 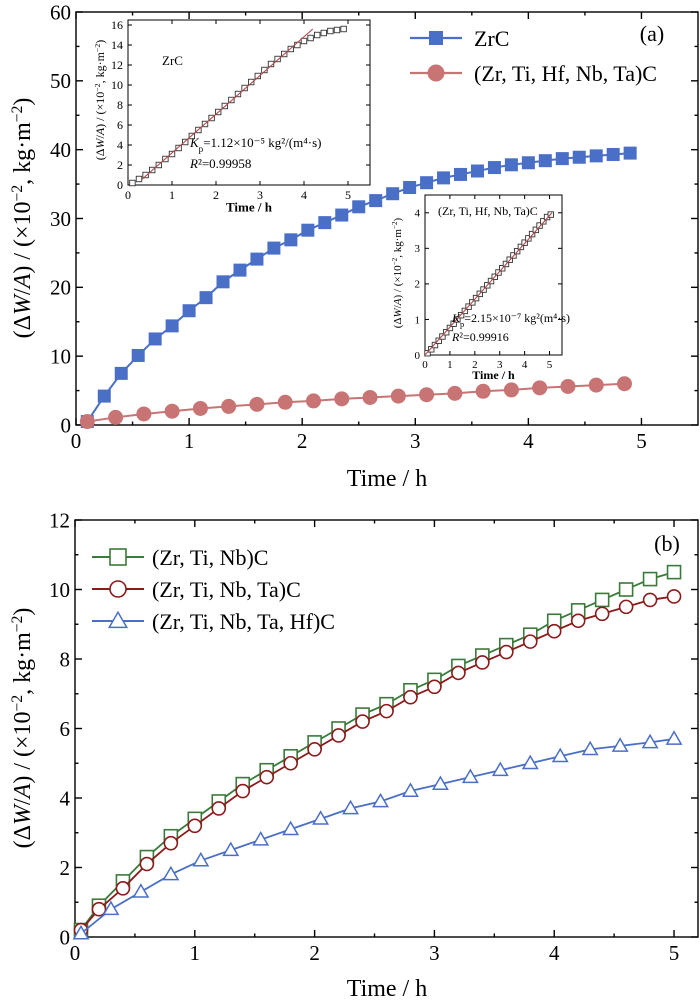 What do you see at coordinates (17, 703) in the screenshot?
I see `ylabel-part: −2` at bounding box center [17, 703].